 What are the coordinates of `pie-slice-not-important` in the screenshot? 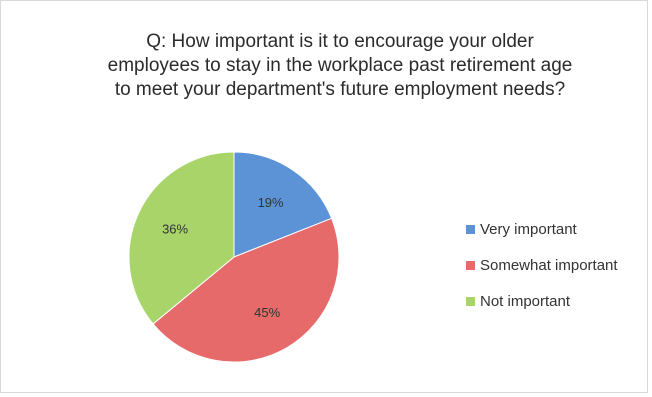 It's located at (181, 238).